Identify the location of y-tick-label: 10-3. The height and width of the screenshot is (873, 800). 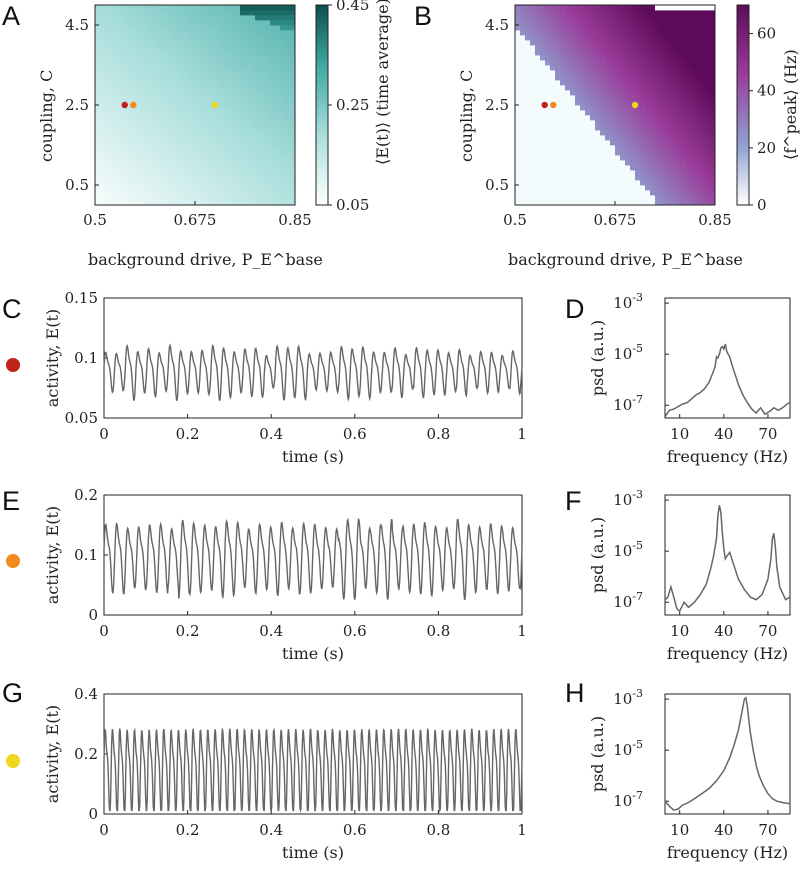
(628, 498).